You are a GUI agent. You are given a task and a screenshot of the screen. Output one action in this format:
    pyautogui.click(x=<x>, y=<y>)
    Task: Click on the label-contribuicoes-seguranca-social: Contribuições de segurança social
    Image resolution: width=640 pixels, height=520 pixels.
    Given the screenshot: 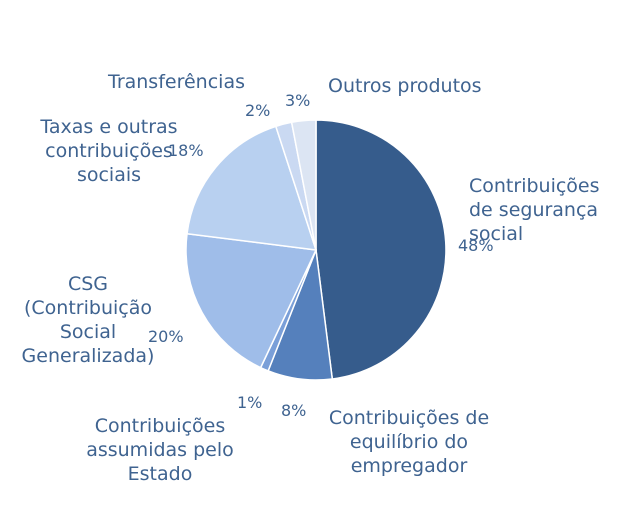 What is the action you would take?
    pyautogui.click(x=534, y=210)
    